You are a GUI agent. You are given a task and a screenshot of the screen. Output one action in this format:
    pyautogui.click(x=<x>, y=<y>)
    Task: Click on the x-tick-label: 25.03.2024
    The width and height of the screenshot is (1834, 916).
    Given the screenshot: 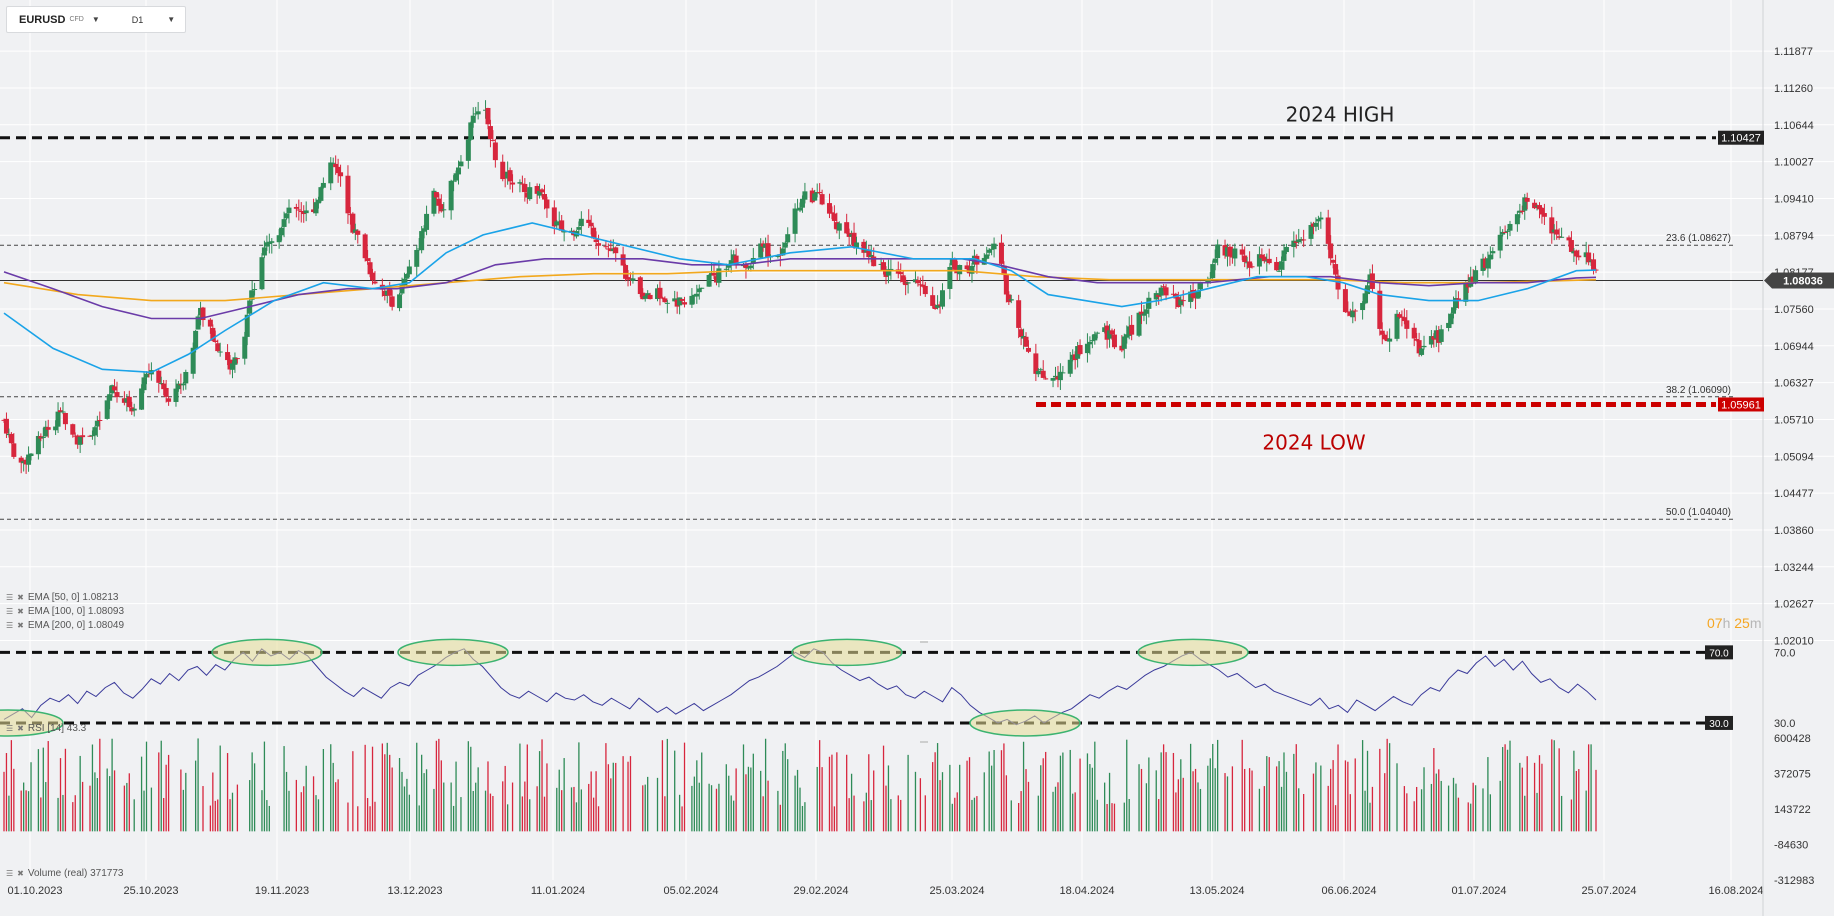 What is the action you would take?
    pyautogui.click(x=956, y=891)
    